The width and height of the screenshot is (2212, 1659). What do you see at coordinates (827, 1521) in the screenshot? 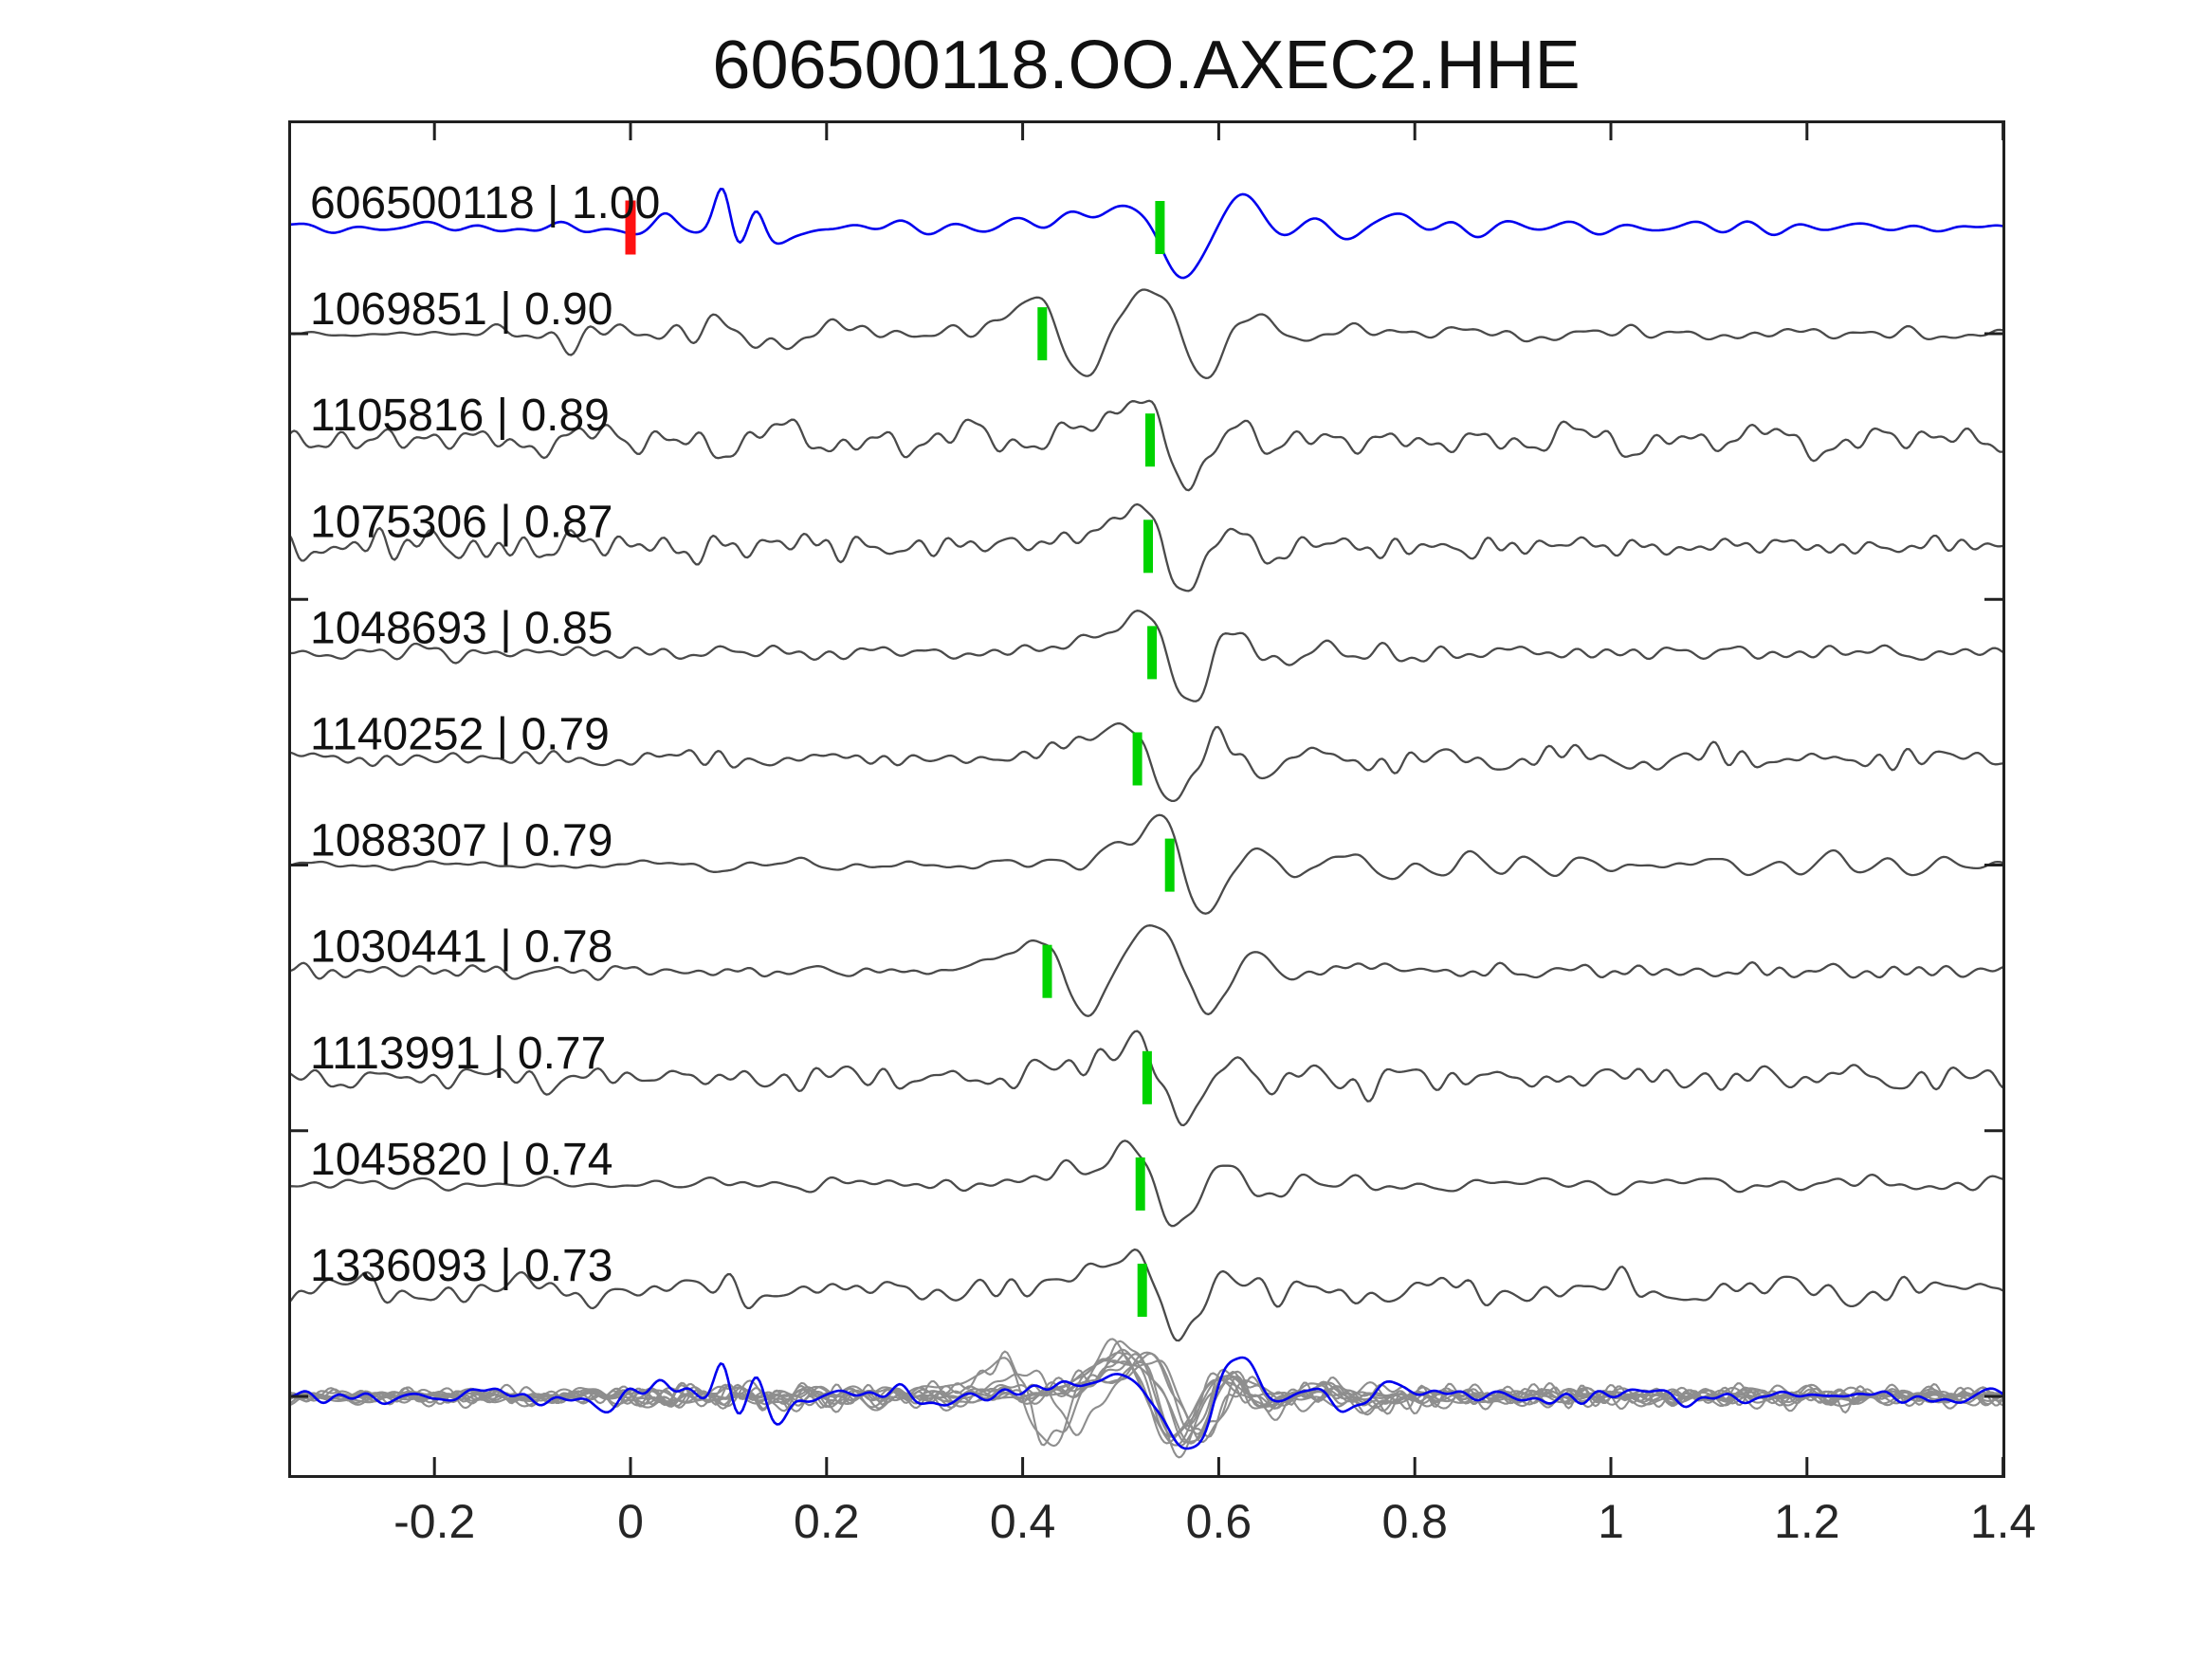
I see `x-tick-label: 0.2` at bounding box center [827, 1521].